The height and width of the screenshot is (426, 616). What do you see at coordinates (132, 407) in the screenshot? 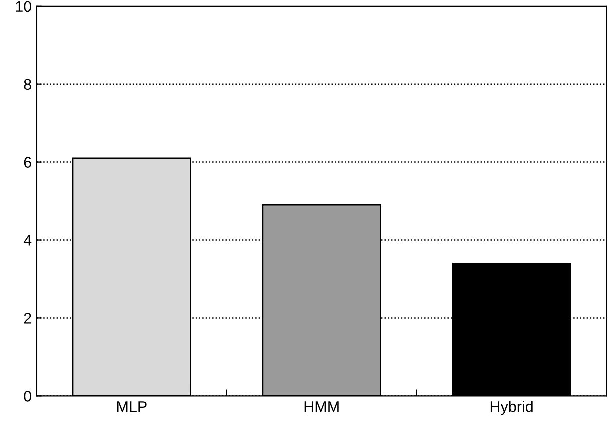
I see `x-tick-label: MLP` at bounding box center [132, 407].